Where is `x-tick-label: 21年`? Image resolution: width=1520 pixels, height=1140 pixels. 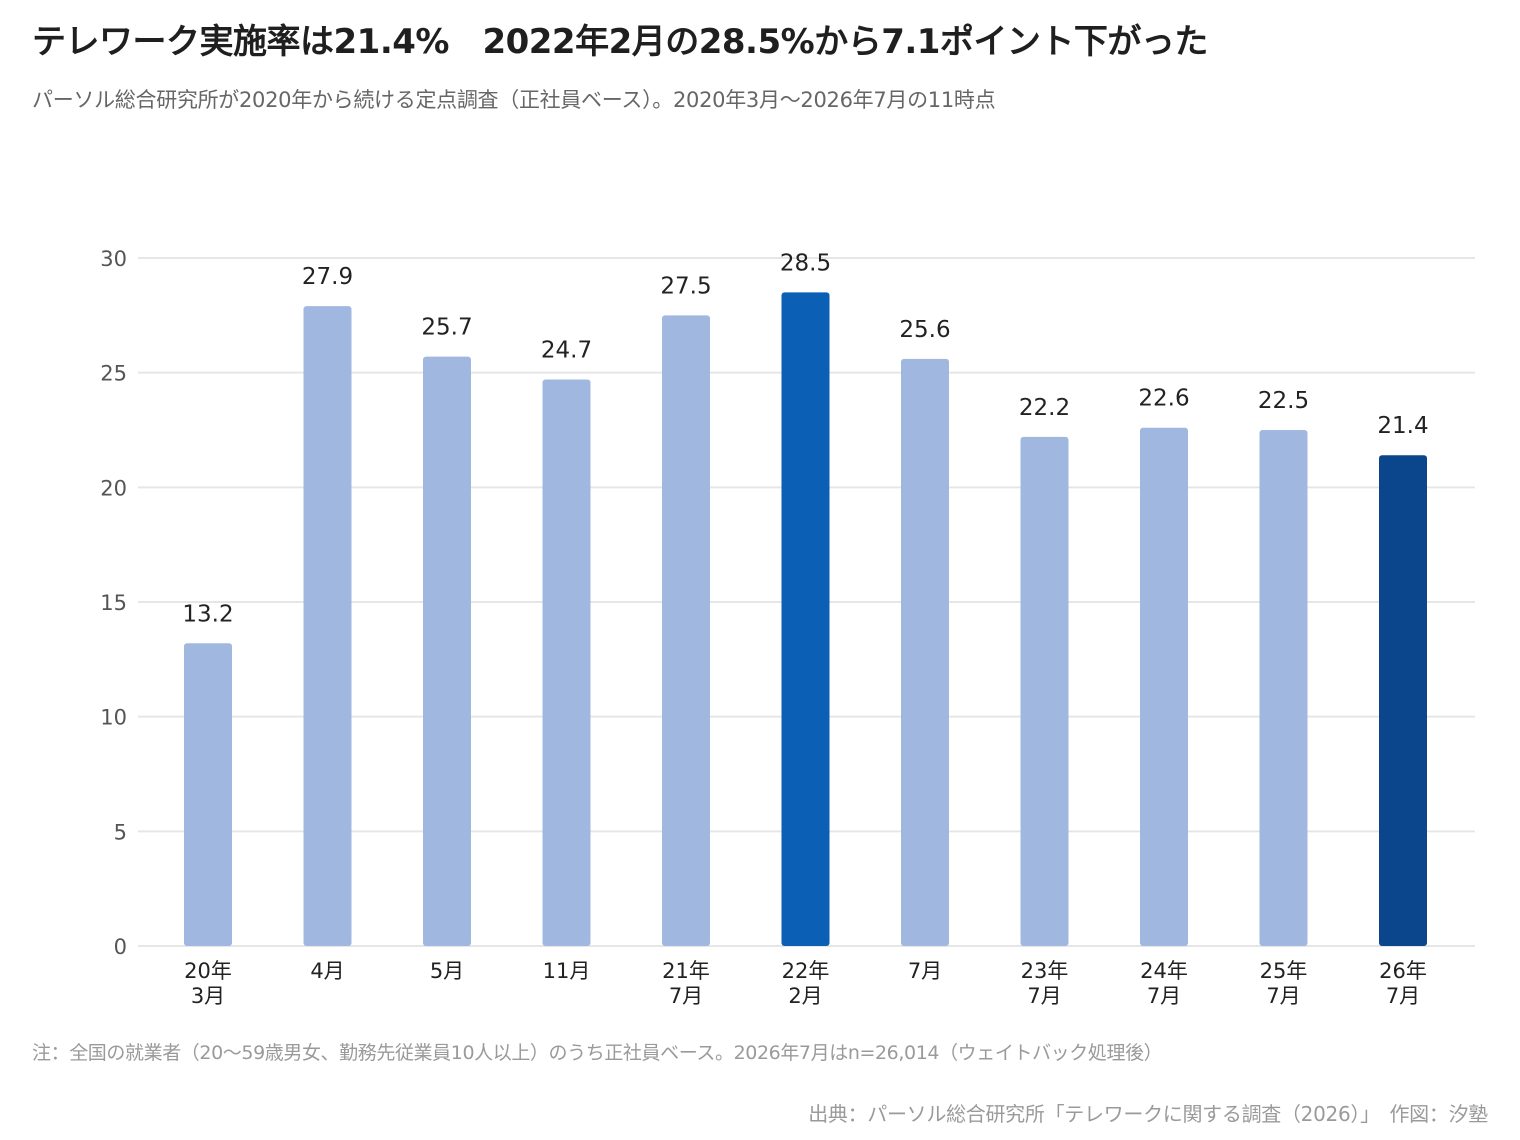 x-tick-label: 21年 is located at coordinates (686, 971).